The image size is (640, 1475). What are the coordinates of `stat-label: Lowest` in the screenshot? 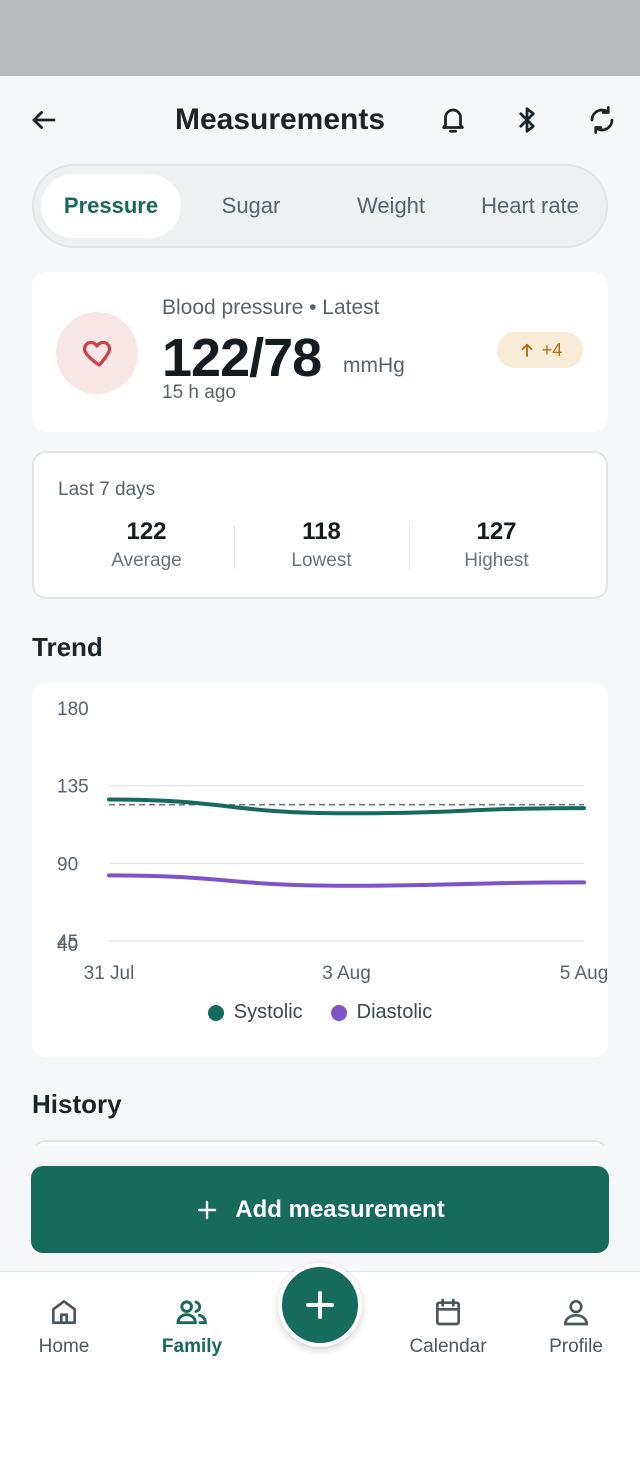 It's located at (321, 560).